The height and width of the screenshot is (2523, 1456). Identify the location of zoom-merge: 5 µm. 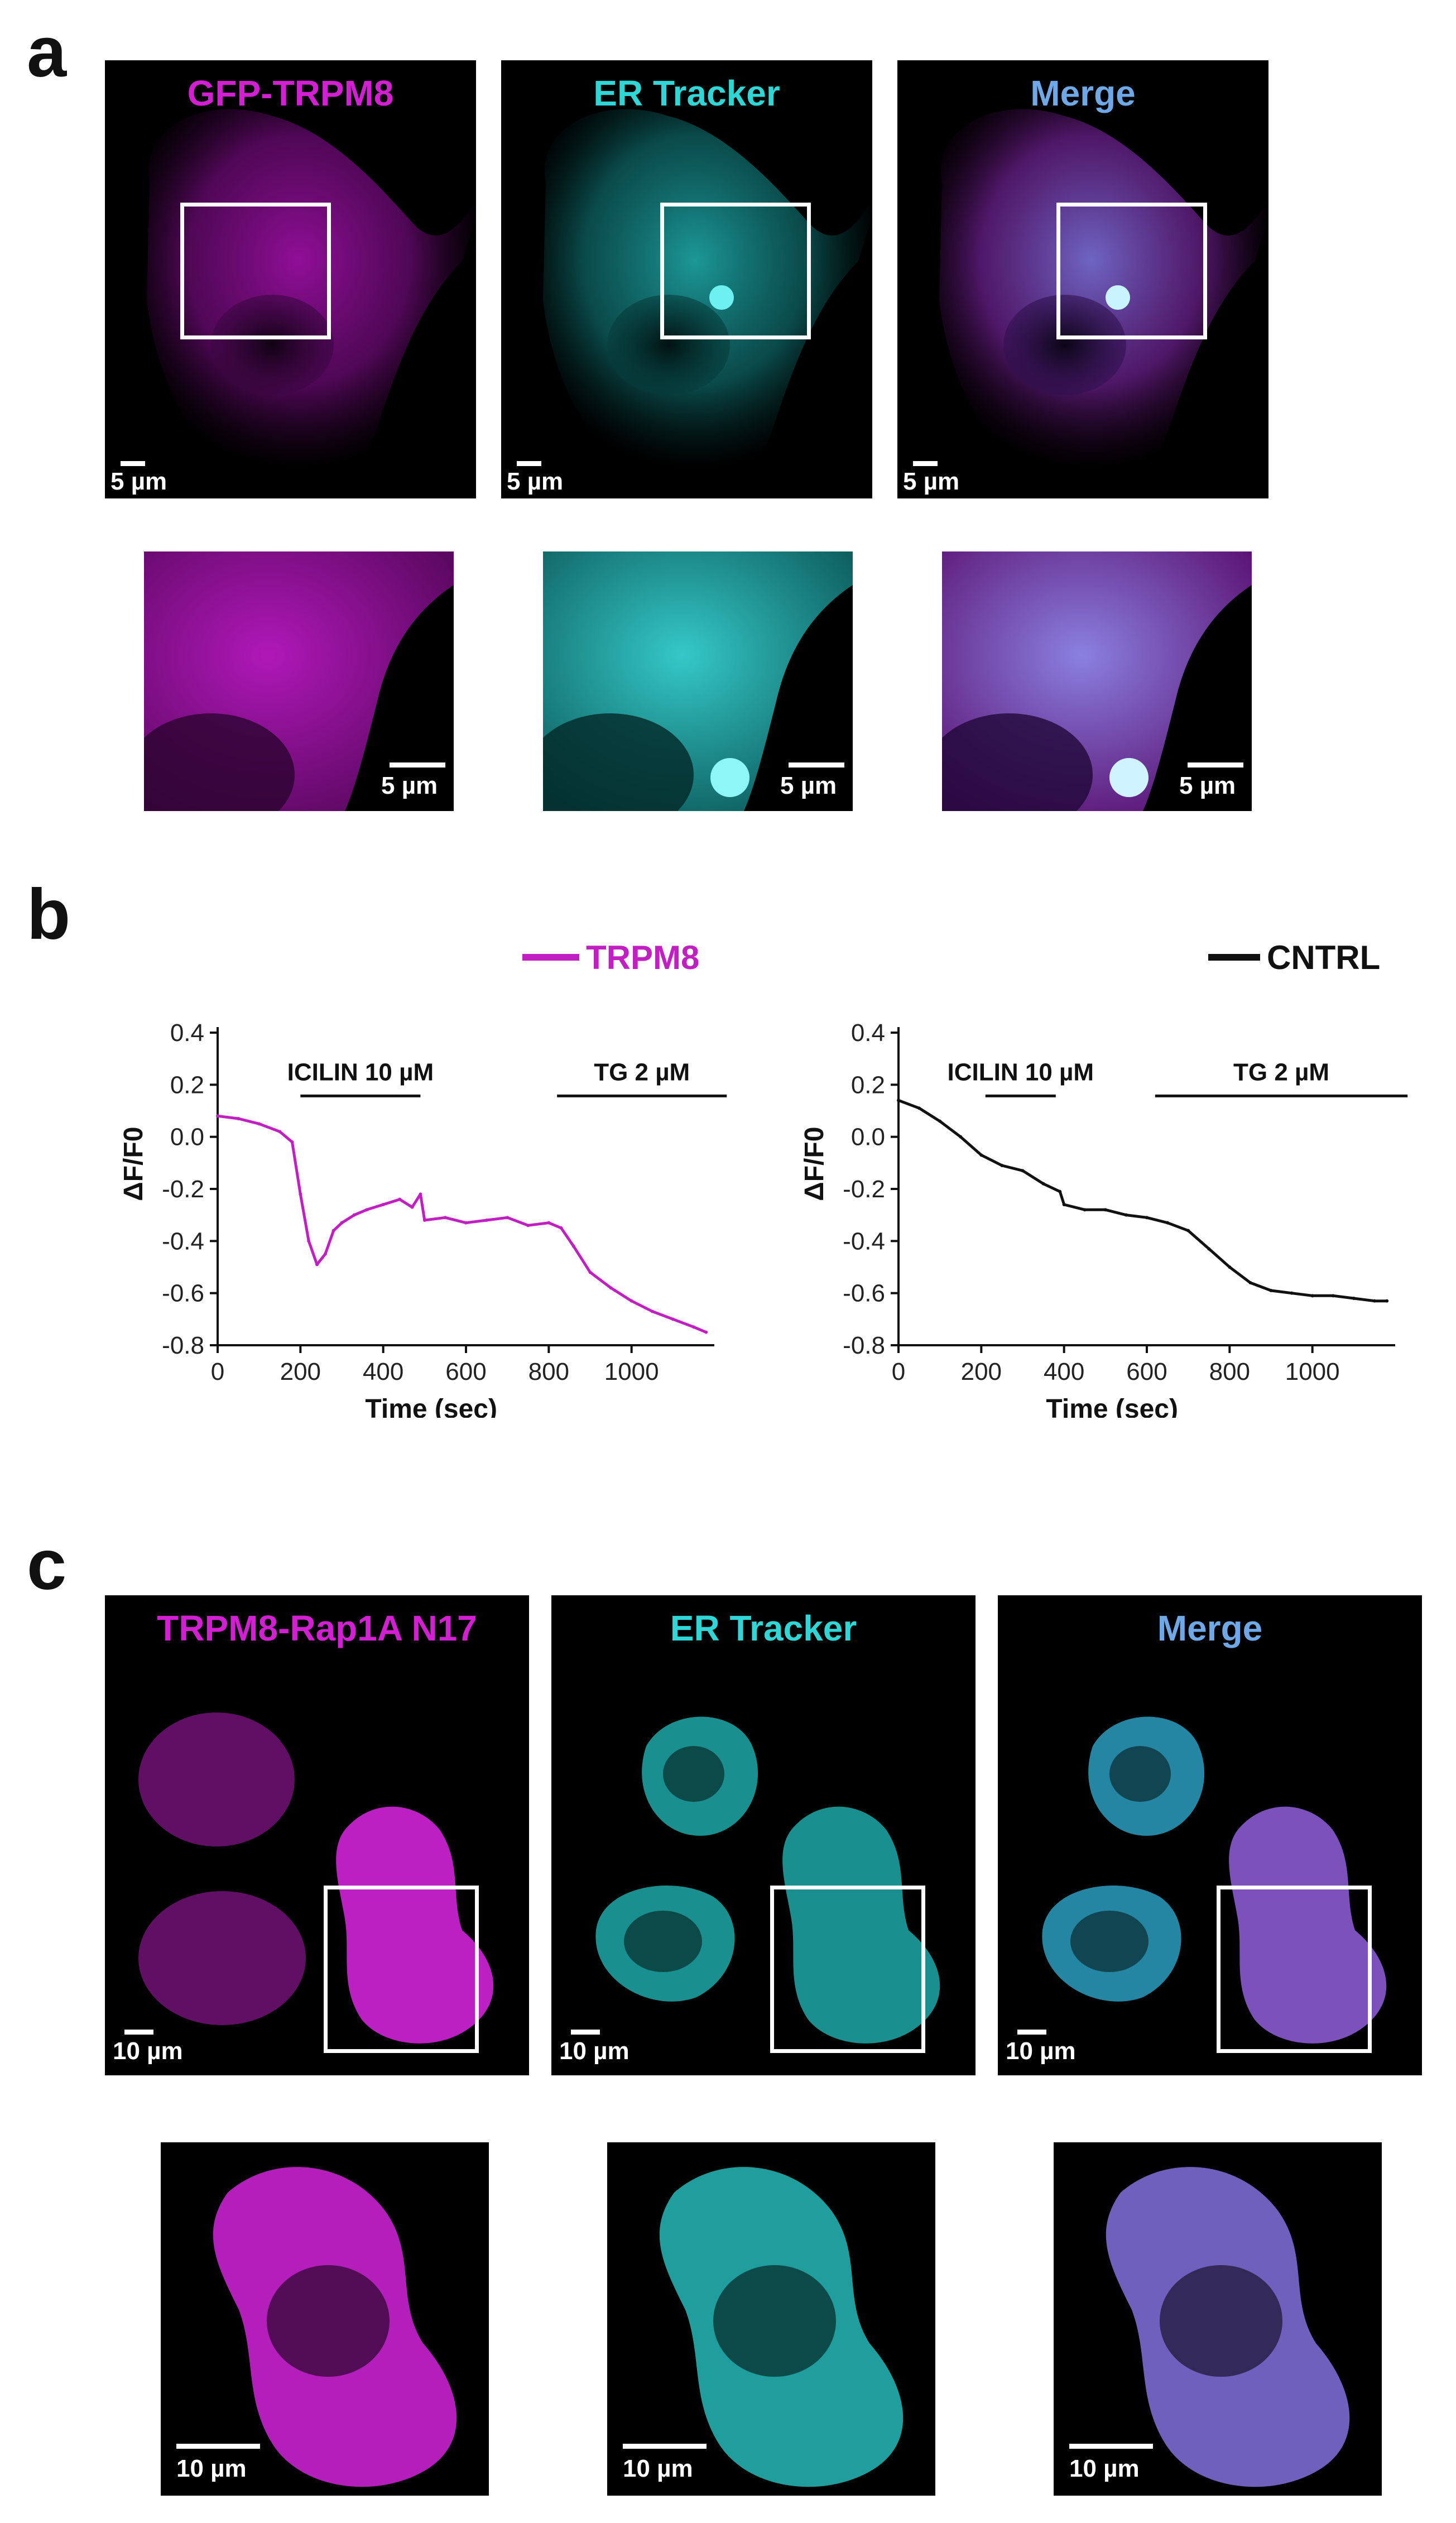
(1097, 681).